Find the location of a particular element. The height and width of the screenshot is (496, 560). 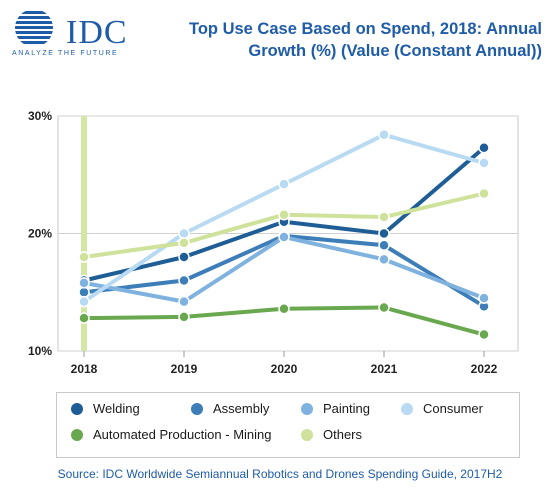

legend-label: Assembly is located at coordinates (241, 408).